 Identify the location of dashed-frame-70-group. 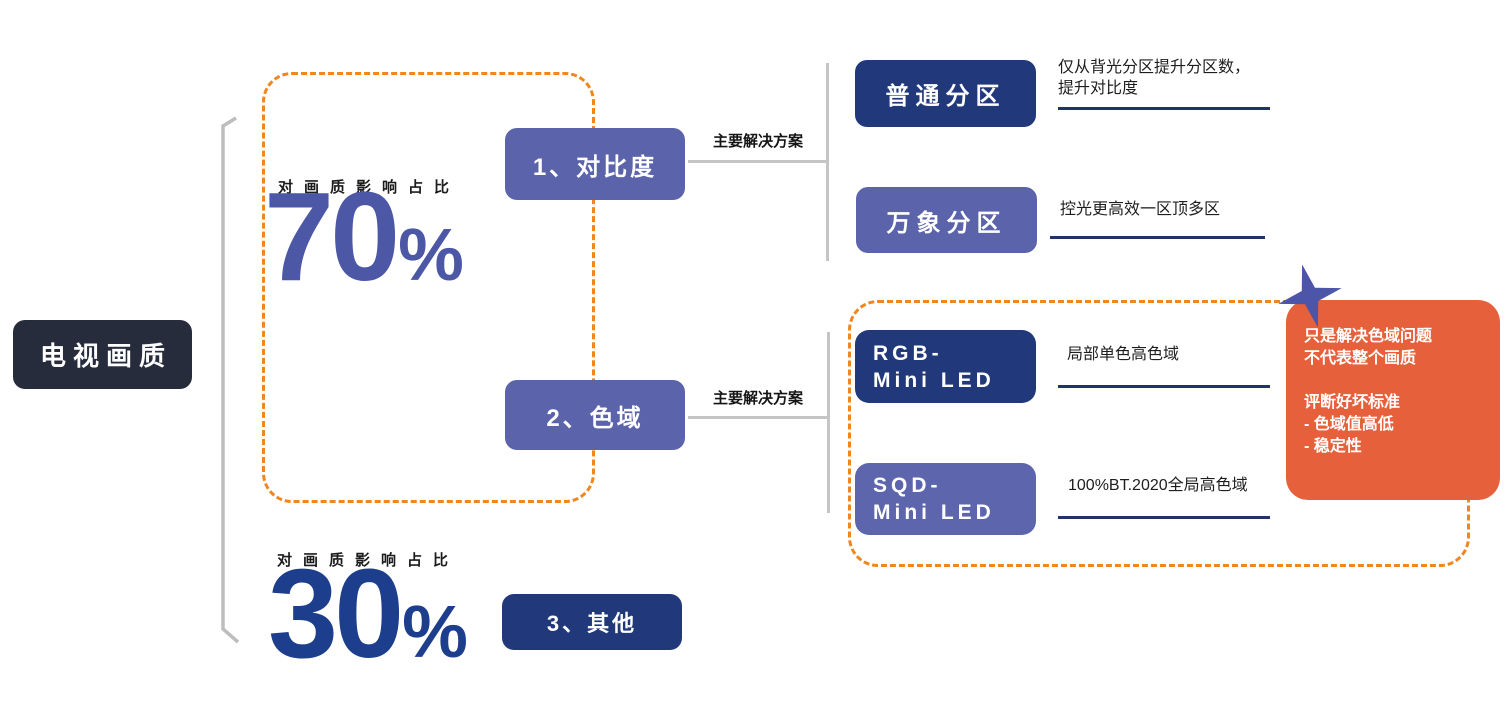
(428, 287).